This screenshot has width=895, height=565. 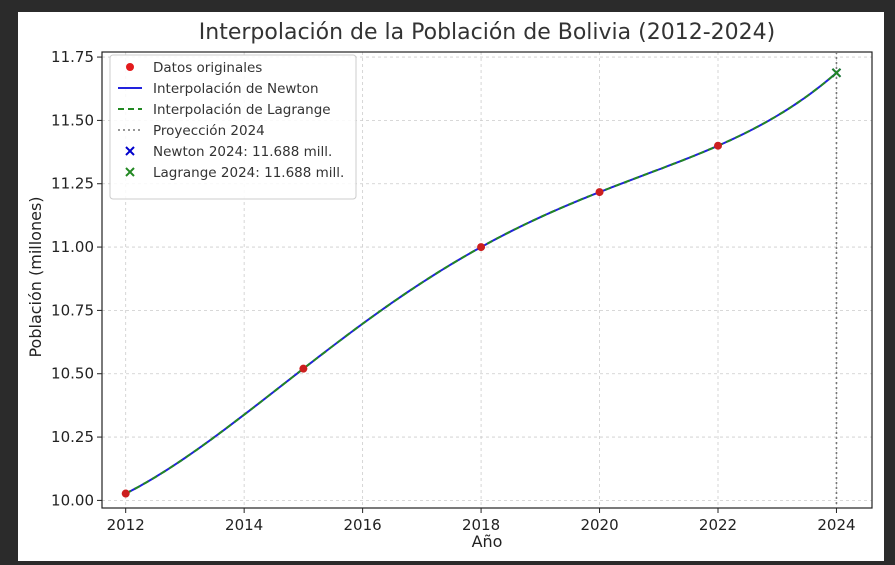 I want to click on y-tick-label: 11.75, so click(x=72, y=57).